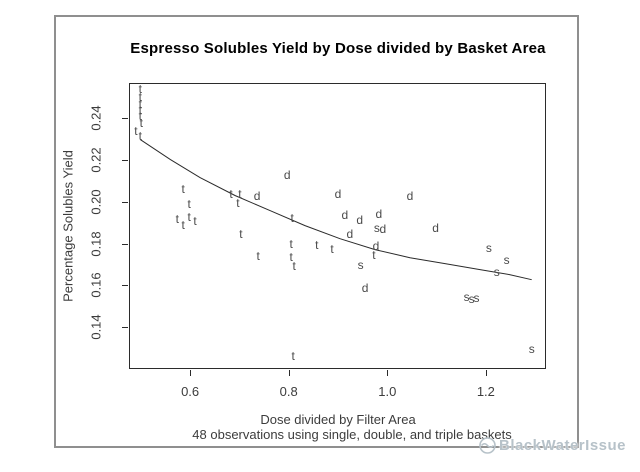 The height and width of the screenshot is (472, 640). Describe the element at coordinates (96, 244) in the screenshot. I see `y-tick-label: 0.18` at that location.